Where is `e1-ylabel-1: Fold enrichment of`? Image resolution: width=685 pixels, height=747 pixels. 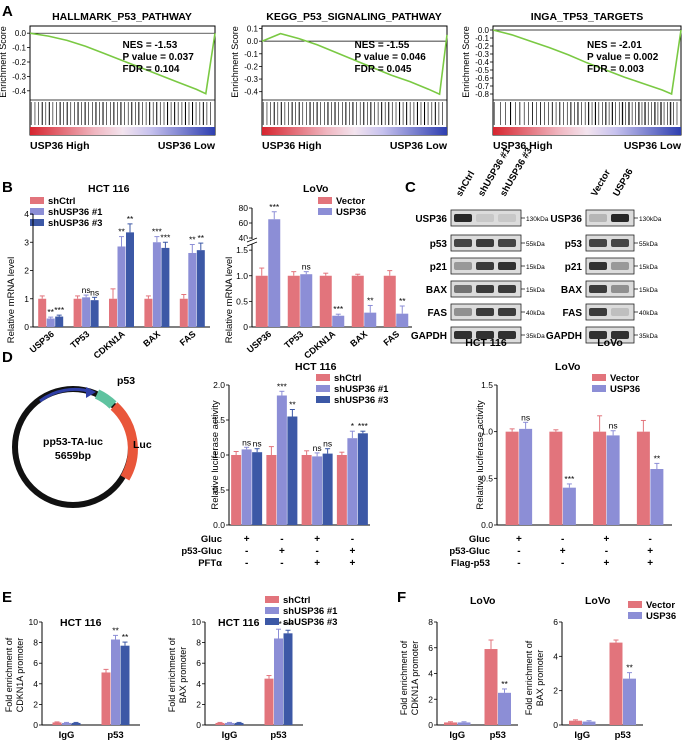 e1-ylabel-1: Fold enrichment of is located at coordinates (9, 674).